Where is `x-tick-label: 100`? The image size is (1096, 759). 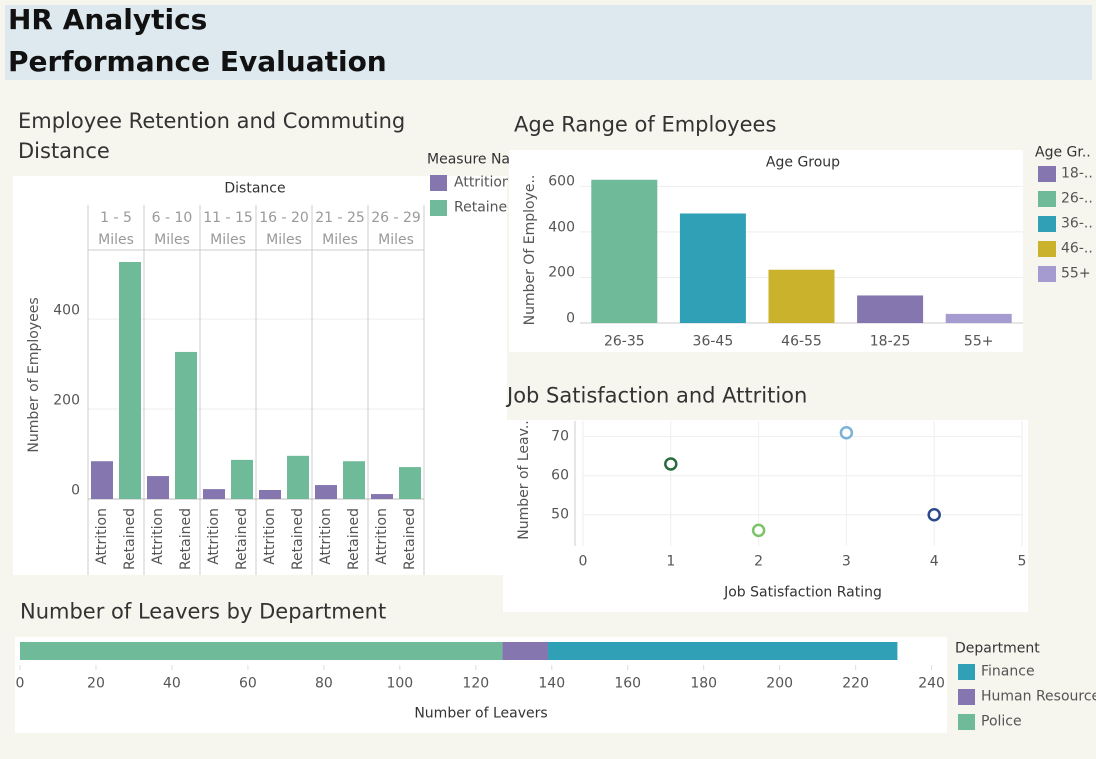
x-tick-label: 100 is located at coordinates (400, 683).